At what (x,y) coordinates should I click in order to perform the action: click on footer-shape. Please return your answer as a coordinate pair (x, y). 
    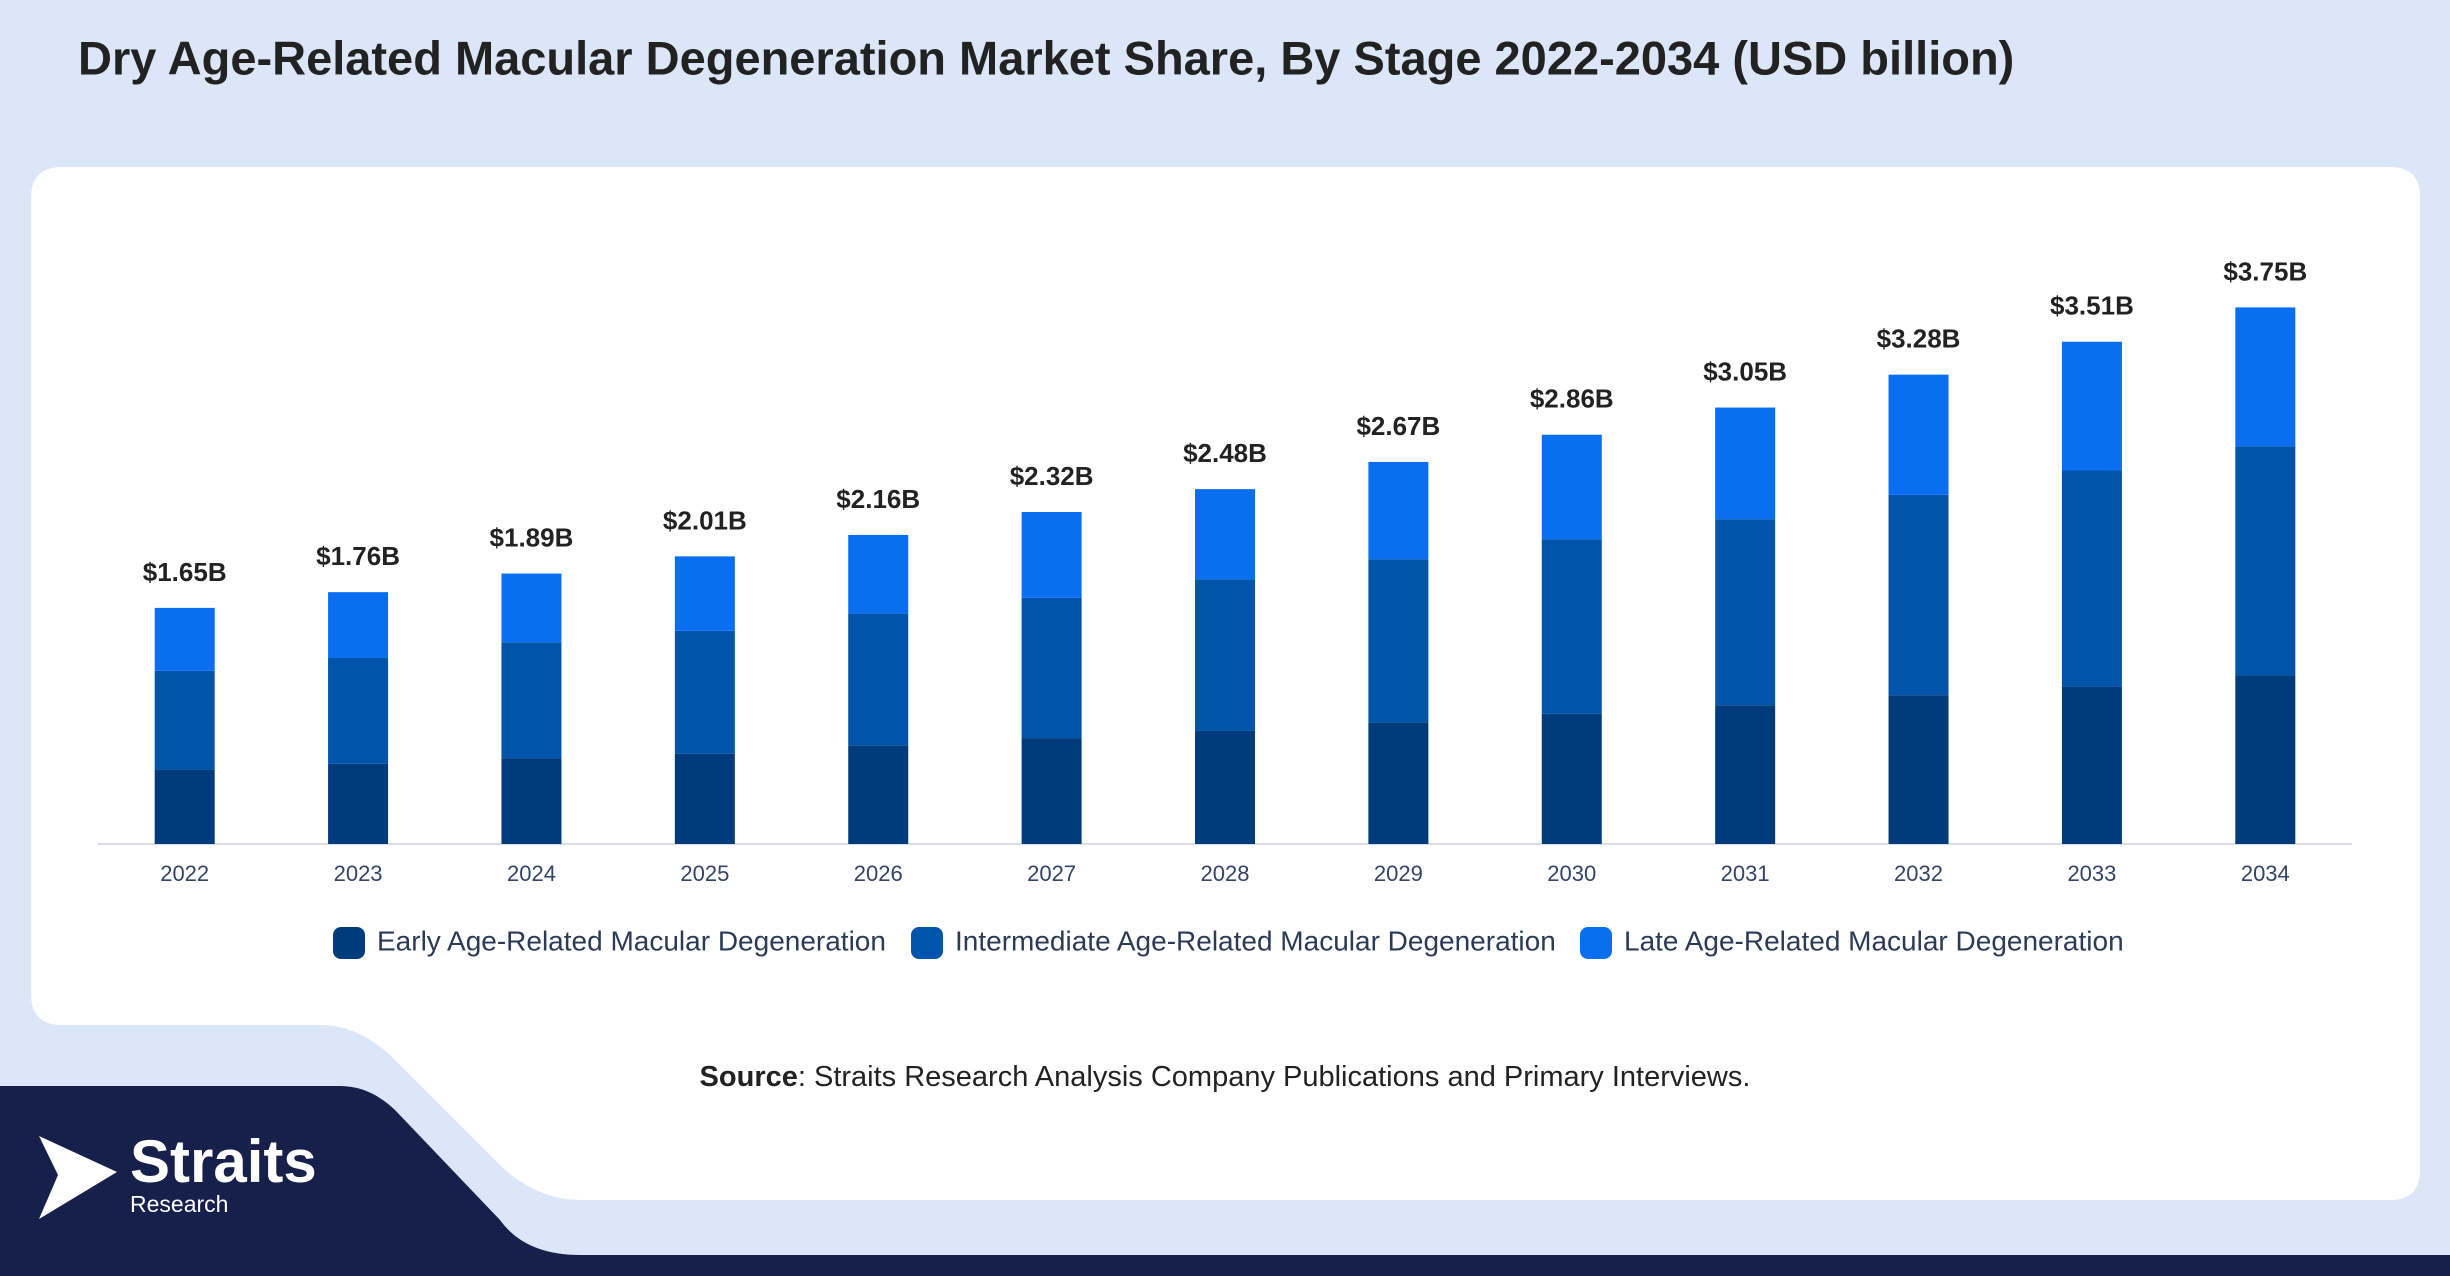
    Looking at the image, I should click on (1225, 1181).